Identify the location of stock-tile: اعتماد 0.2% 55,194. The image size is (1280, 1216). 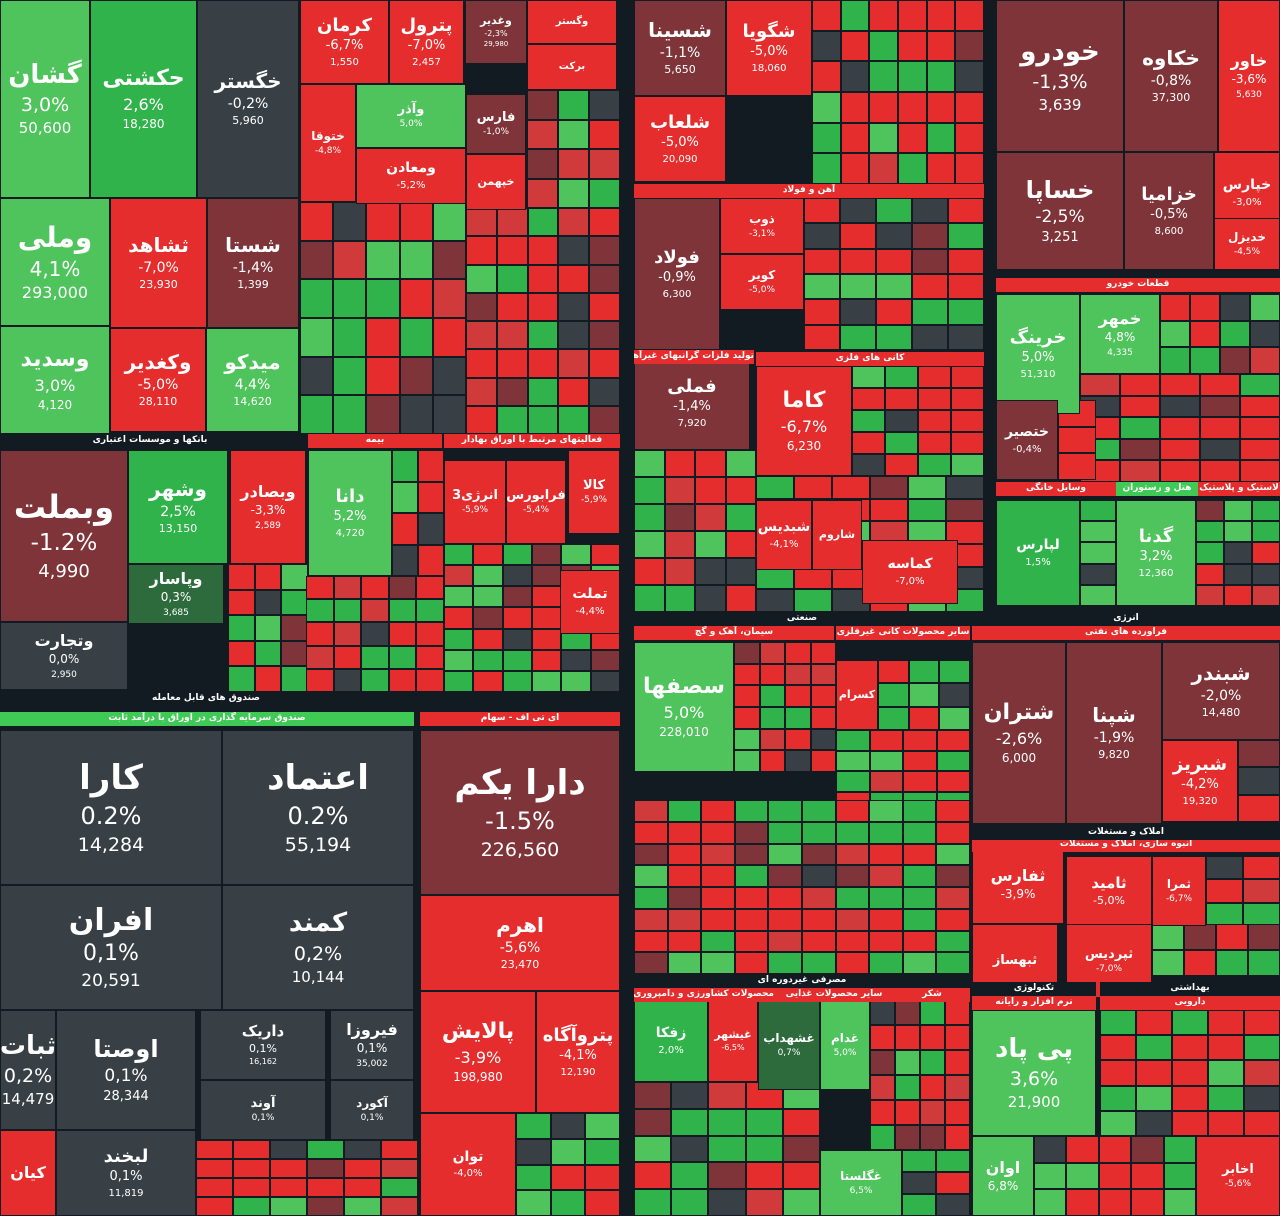
(318, 807).